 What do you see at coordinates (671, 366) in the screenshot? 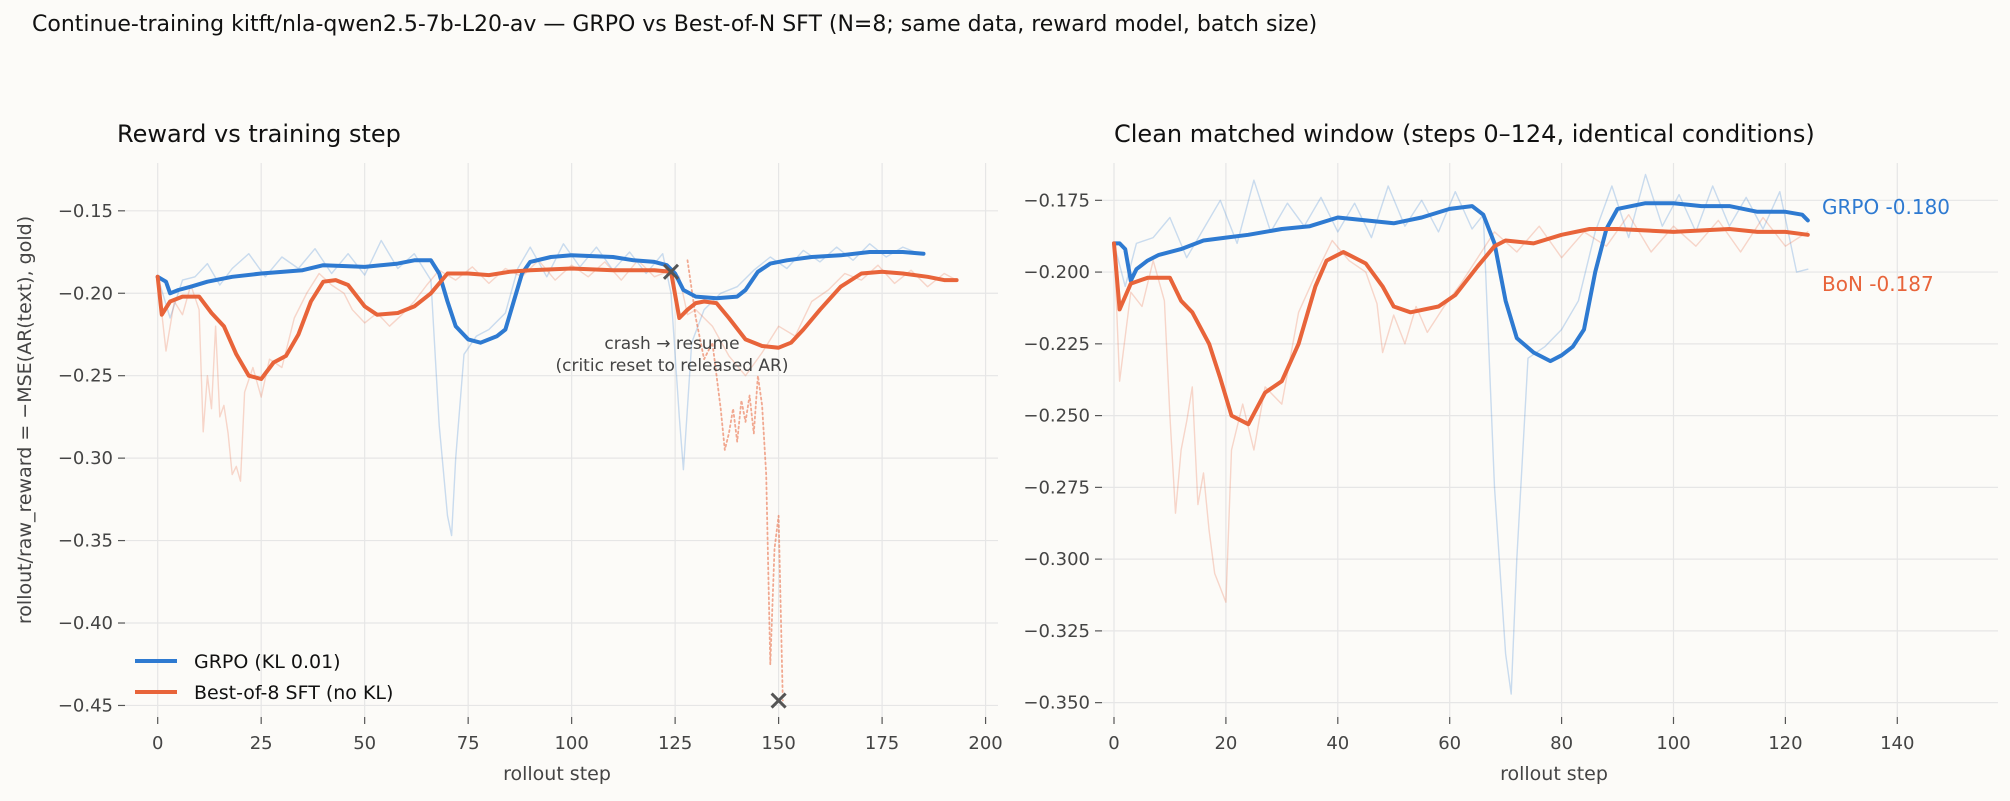
I see `annotation-line-2: (critic reset to released AR)` at bounding box center [671, 366].